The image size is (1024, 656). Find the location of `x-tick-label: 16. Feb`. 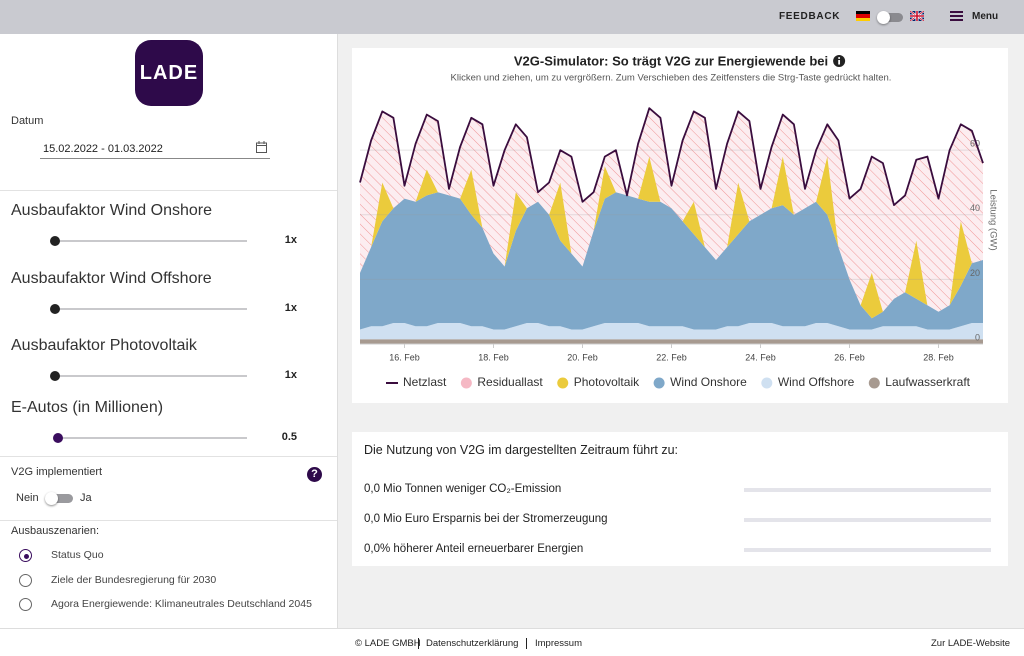

x-tick-label: 16. Feb is located at coordinates (404, 357).